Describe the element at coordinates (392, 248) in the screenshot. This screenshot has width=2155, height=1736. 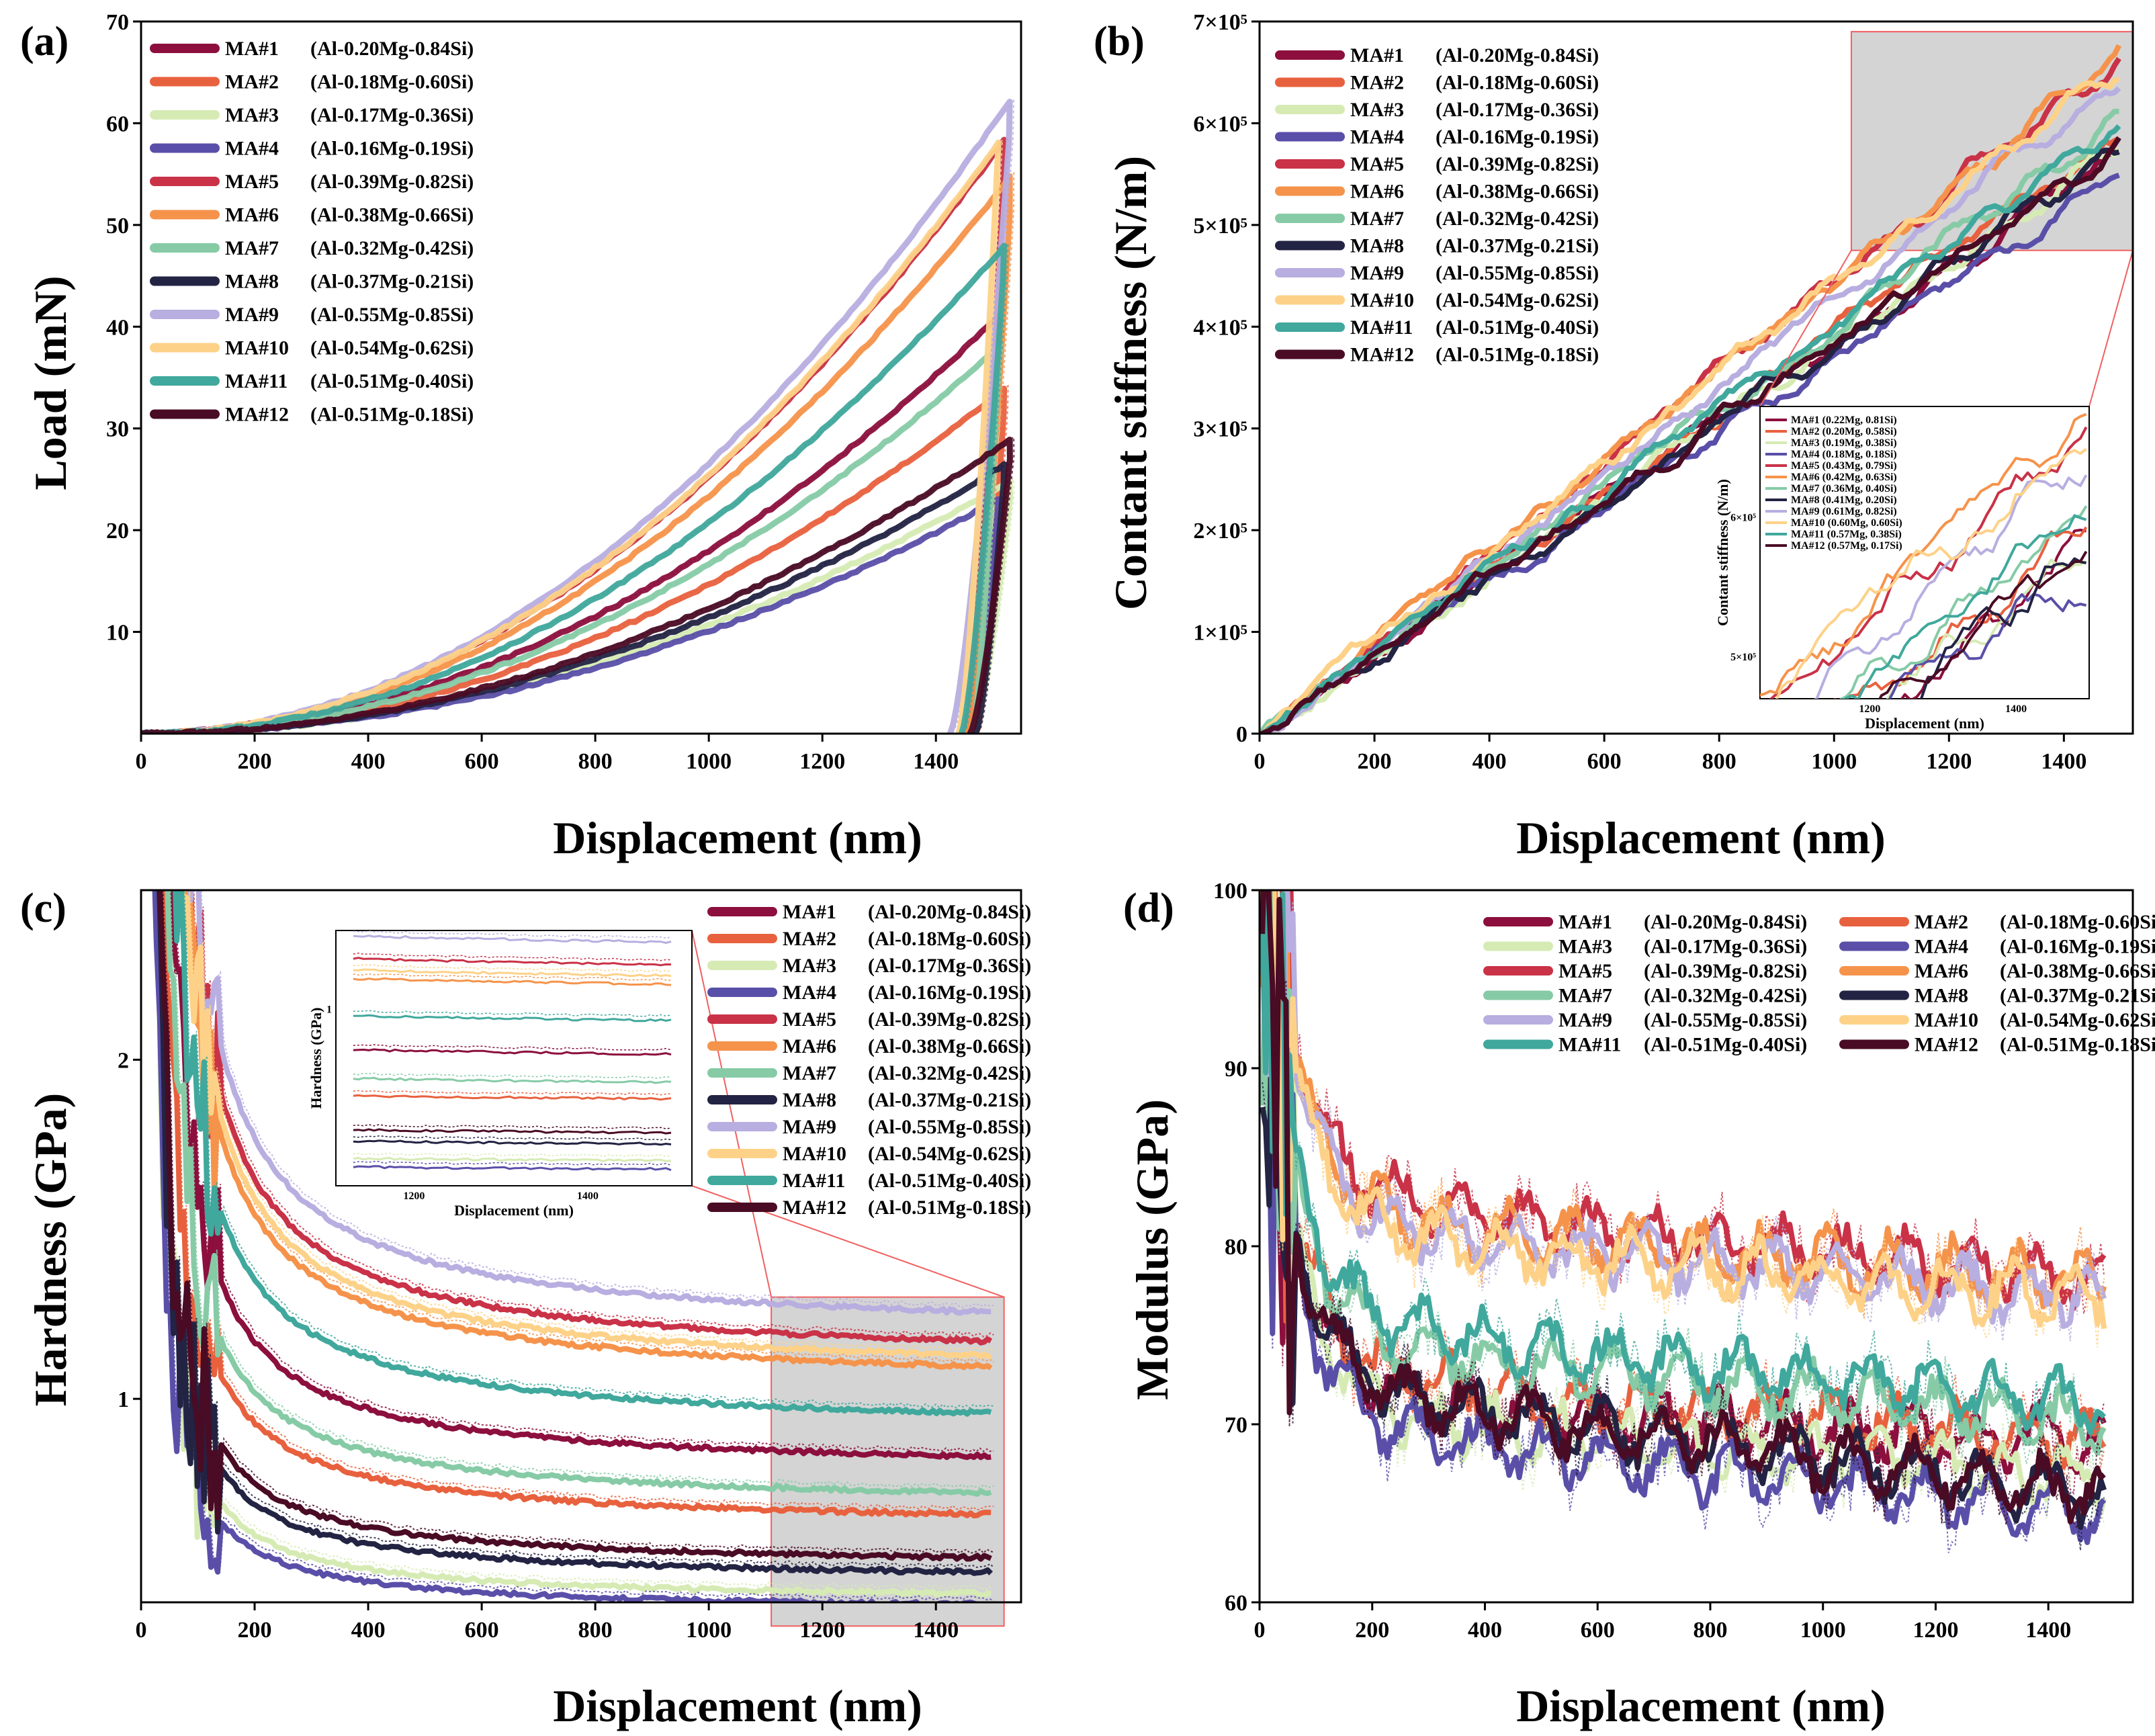
I see `legend-label: (Al-0.32Mg-0.42Si)` at that location.